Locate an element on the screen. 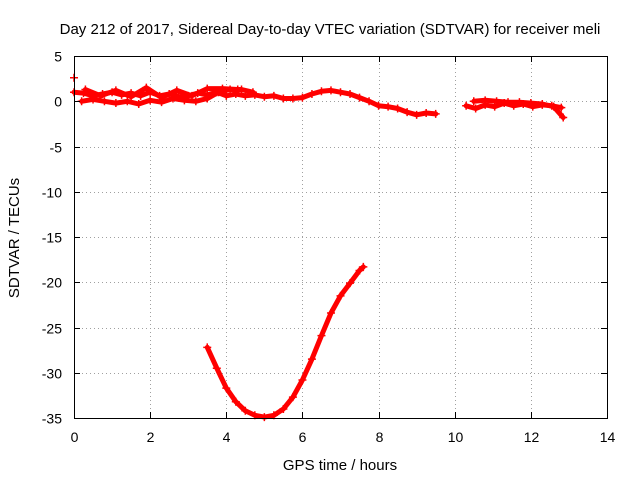 The image size is (640, 480). y-tick-label: -5 is located at coordinates (56, 148).